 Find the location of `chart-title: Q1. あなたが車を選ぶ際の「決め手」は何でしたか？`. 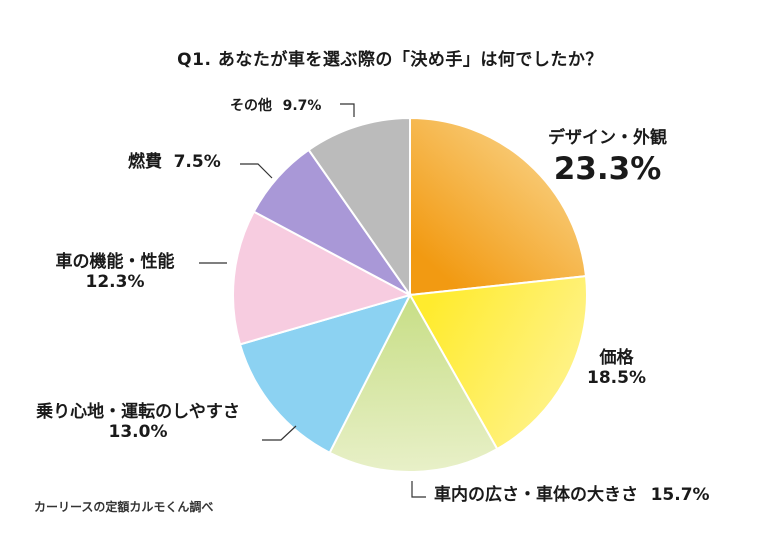

chart-title: Q1. あなたが車を選ぶ際の「決め手」は何でしたか？ is located at coordinates (390, 60).